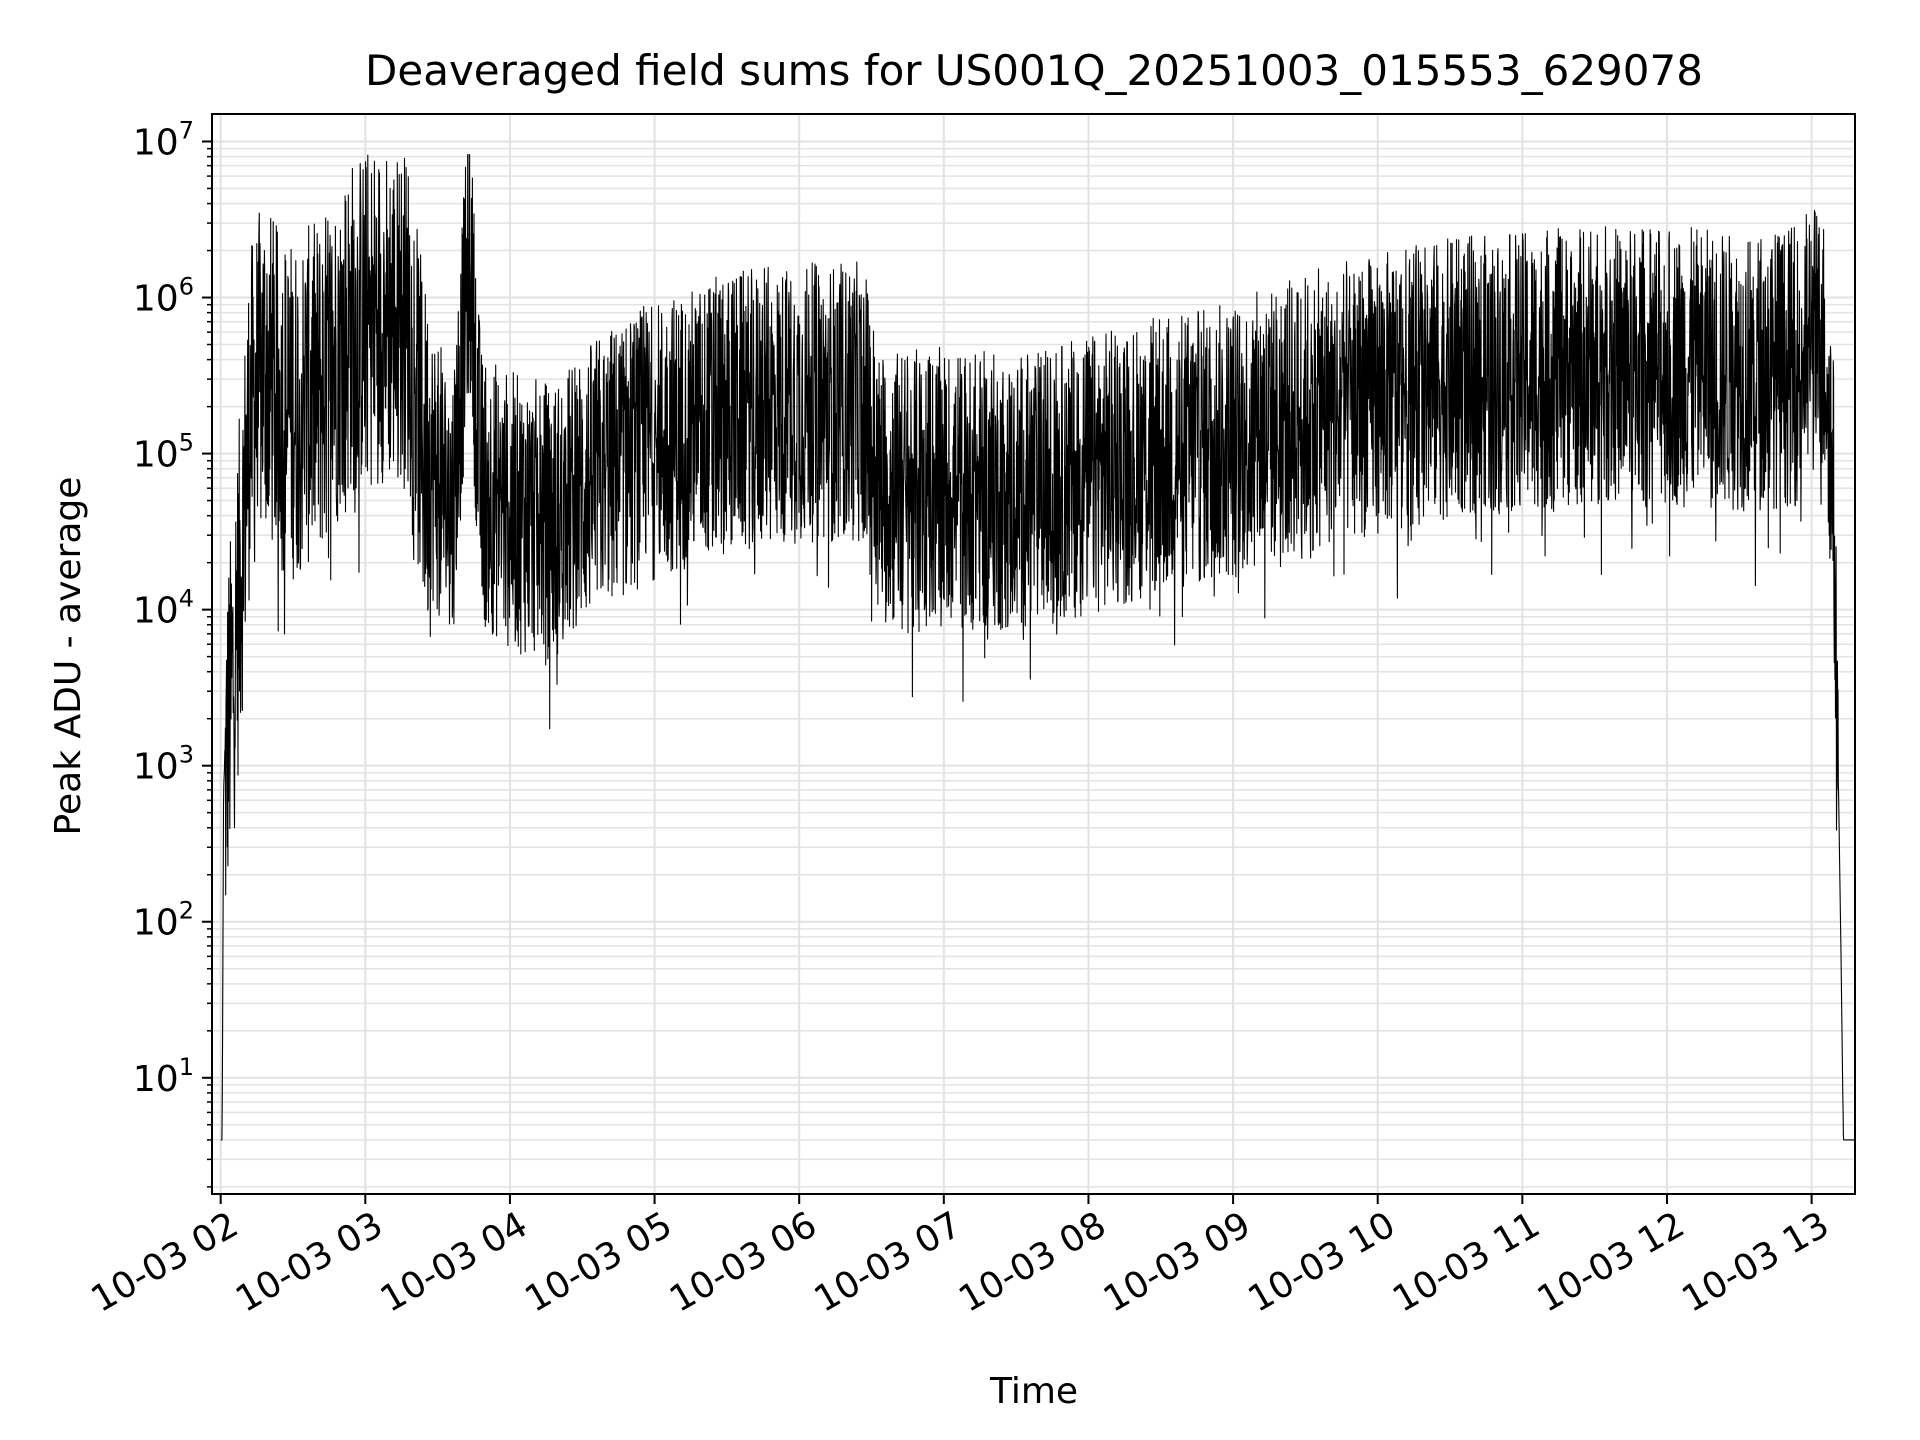  Describe the element at coordinates (163, 452) in the screenshot. I see `y-tick-label: 10⁵` at that location.